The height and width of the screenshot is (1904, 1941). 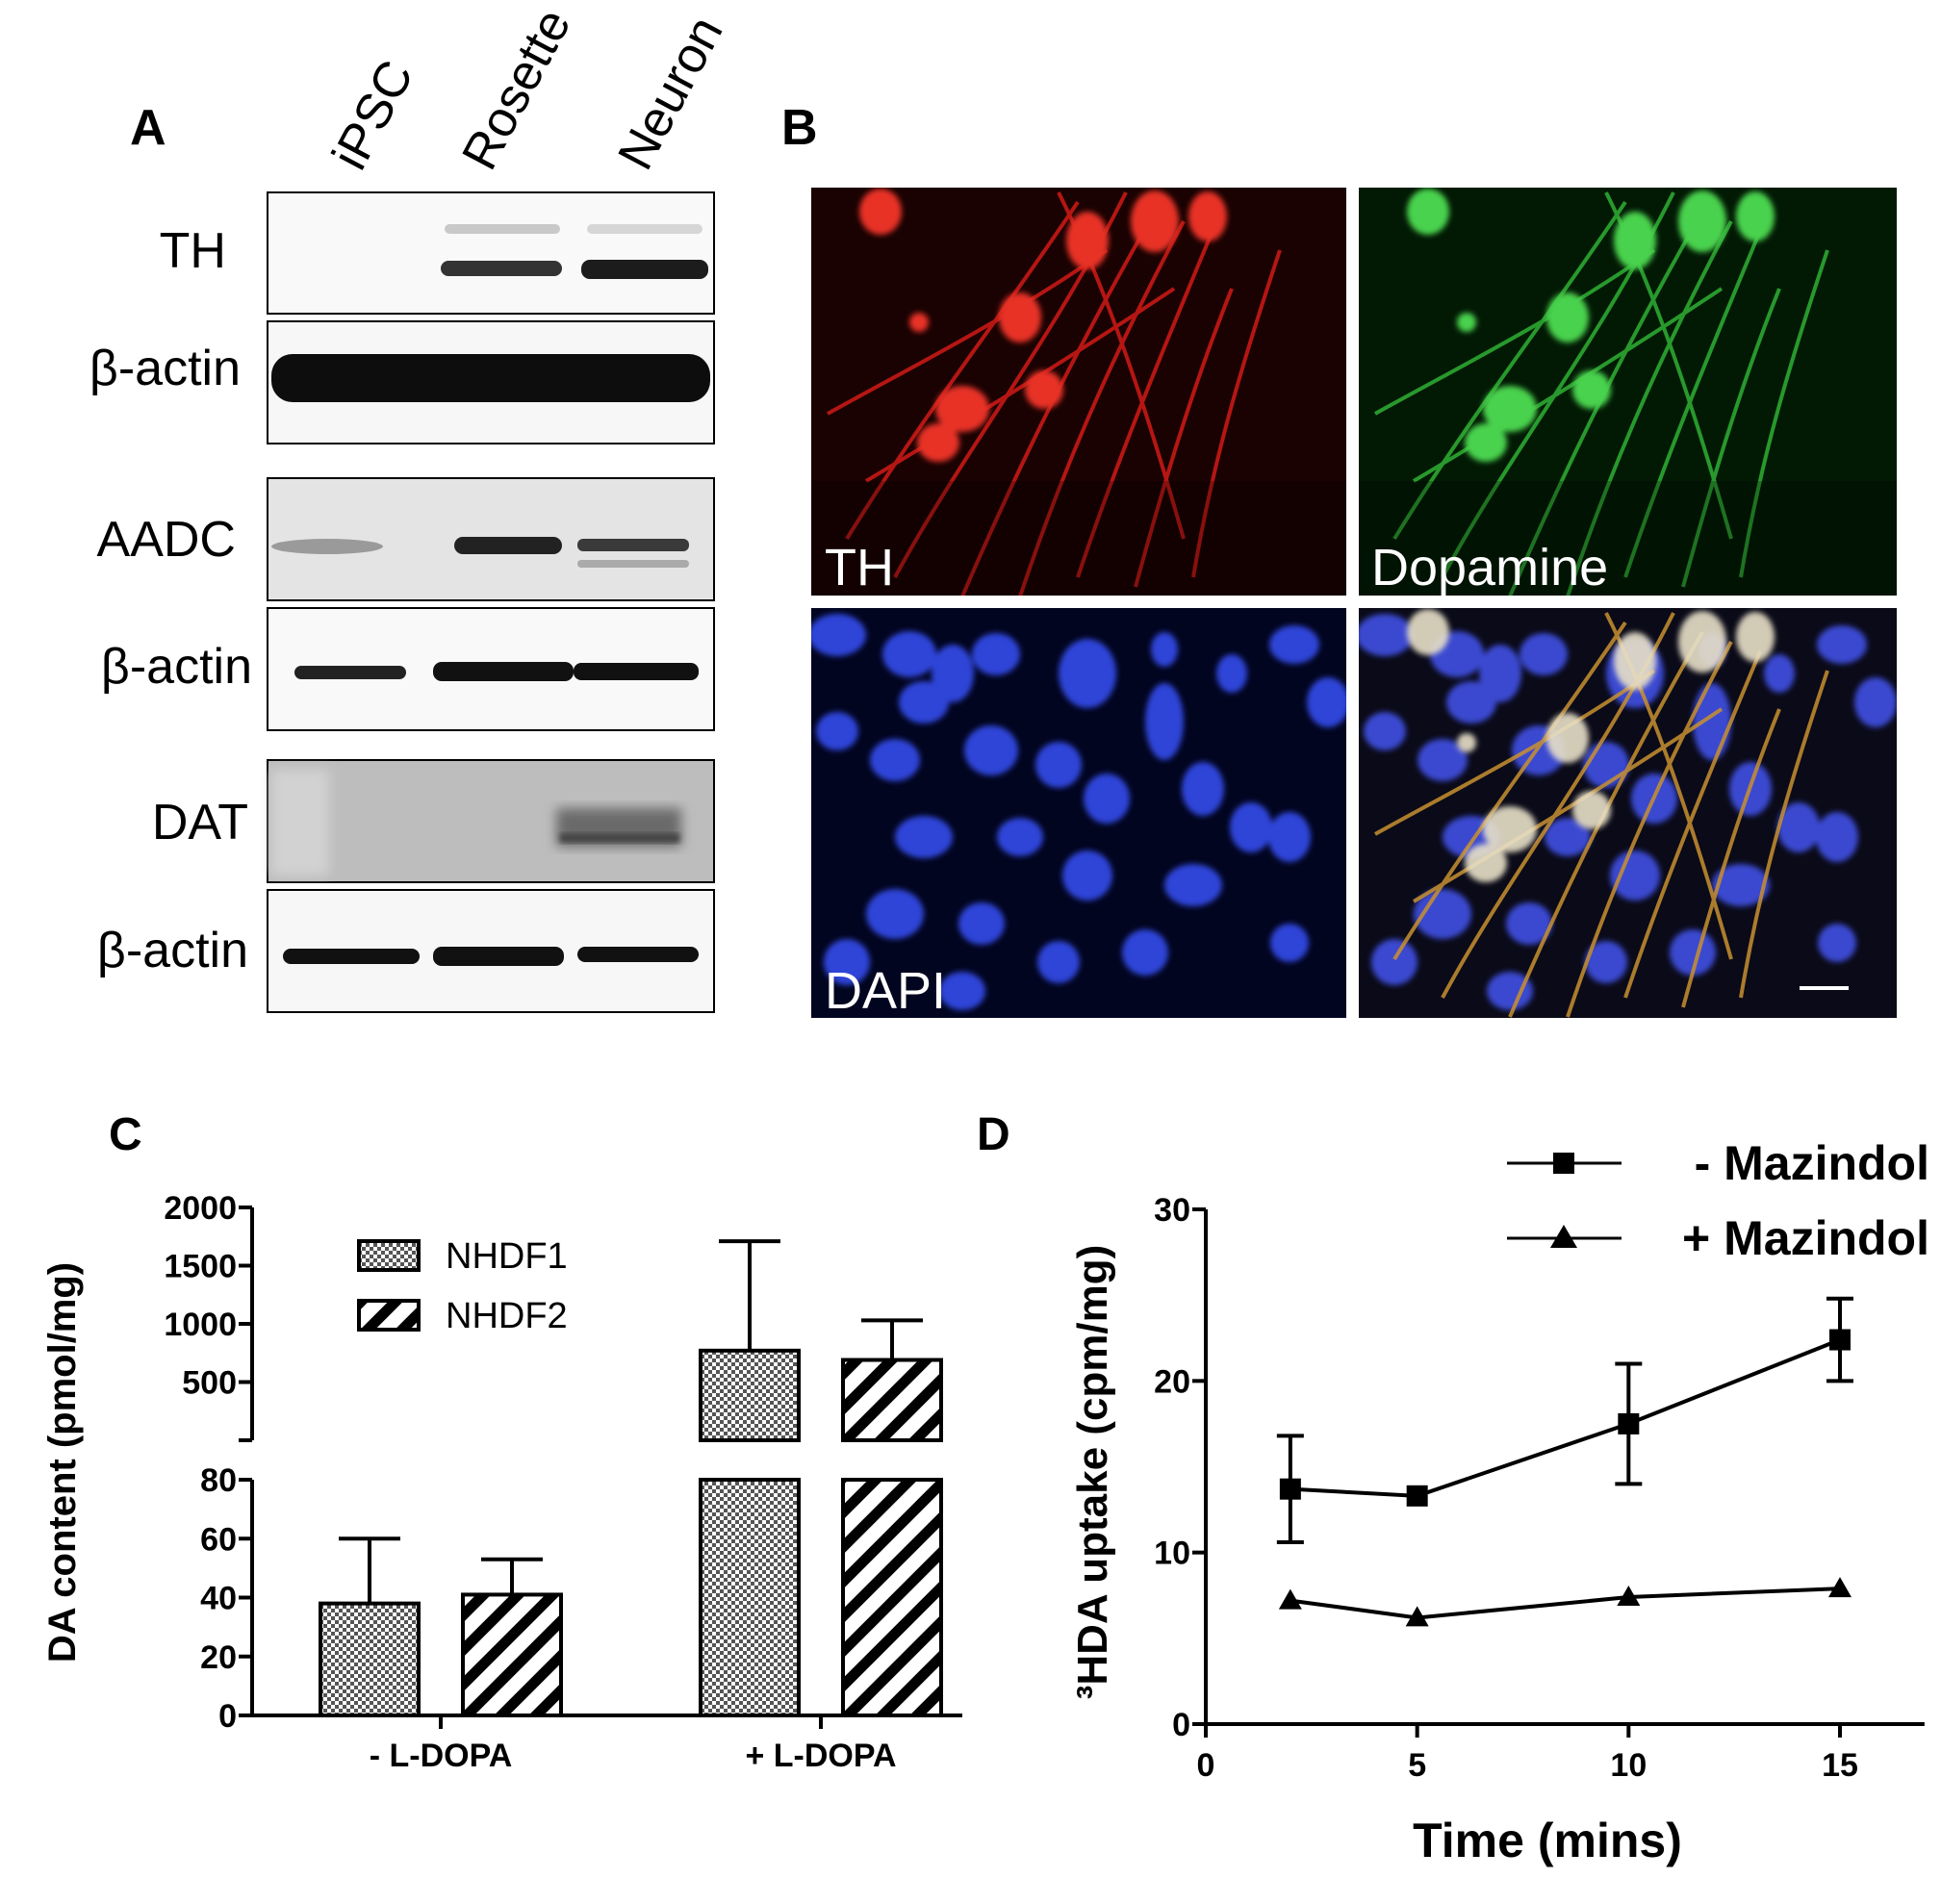 I want to click on chart-c-legend-label: NHDF2, so click(x=507, y=1316).